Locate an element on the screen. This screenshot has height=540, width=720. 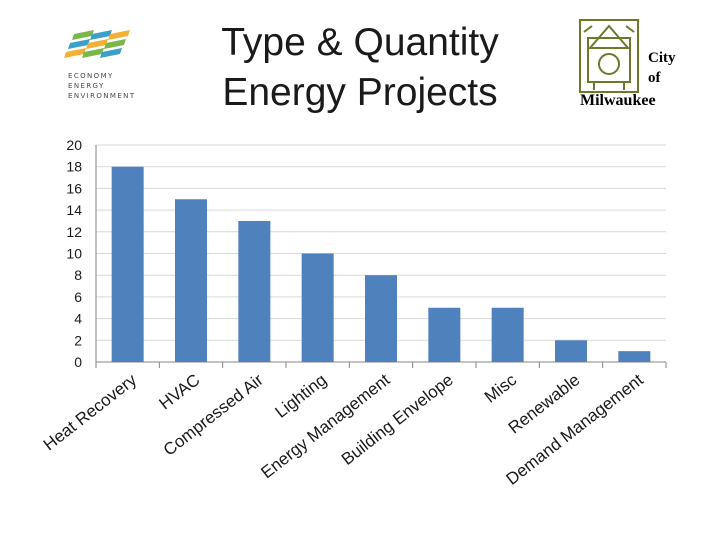
y-tick-label: 16 is located at coordinates (74, 188).